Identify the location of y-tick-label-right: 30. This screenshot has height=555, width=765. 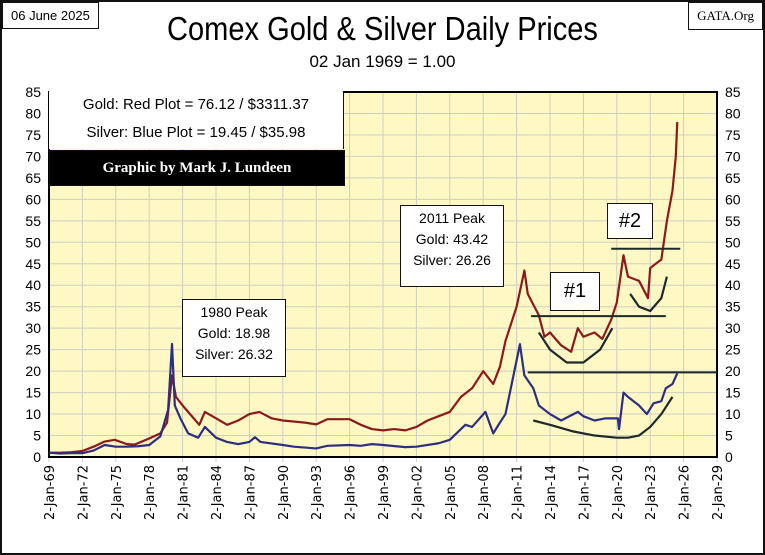
(733, 328).